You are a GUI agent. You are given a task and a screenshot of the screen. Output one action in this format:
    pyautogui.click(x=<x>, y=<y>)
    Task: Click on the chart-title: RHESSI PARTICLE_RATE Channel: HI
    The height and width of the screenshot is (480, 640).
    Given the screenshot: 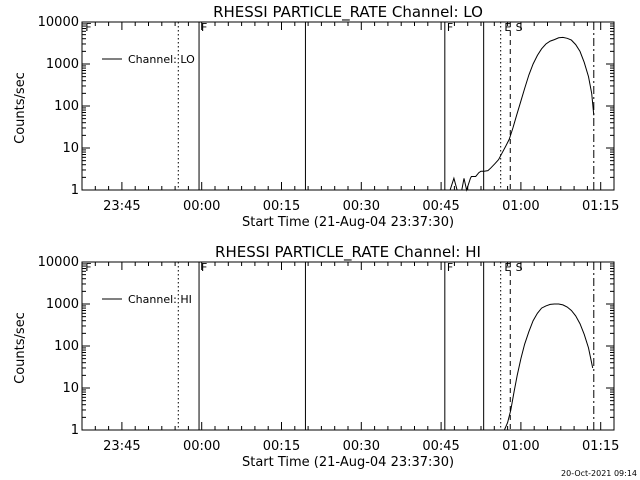 What is the action you would take?
    pyautogui.click(x=348, y=252)
    